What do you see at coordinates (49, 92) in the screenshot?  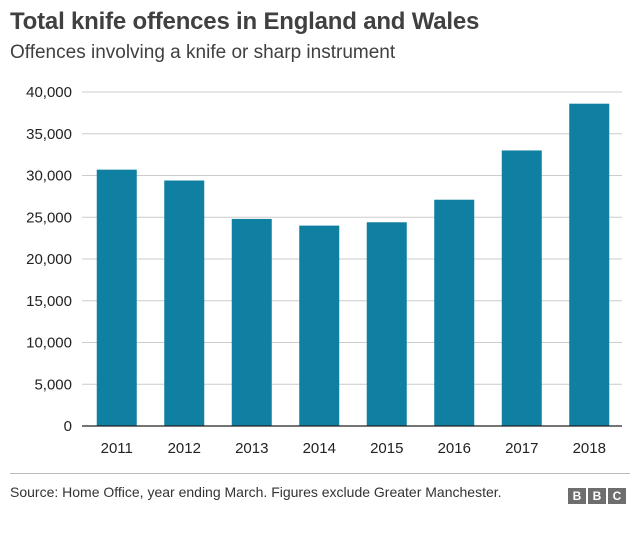 I see `y-tick-label: 40,000` at bounding box center [49, 92].